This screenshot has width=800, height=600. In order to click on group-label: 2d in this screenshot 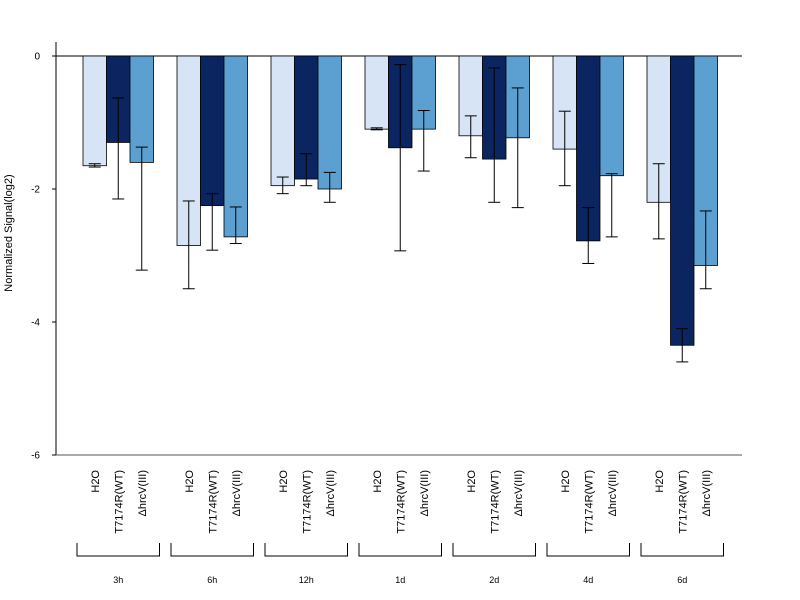, I will do `click(494, 580)`.